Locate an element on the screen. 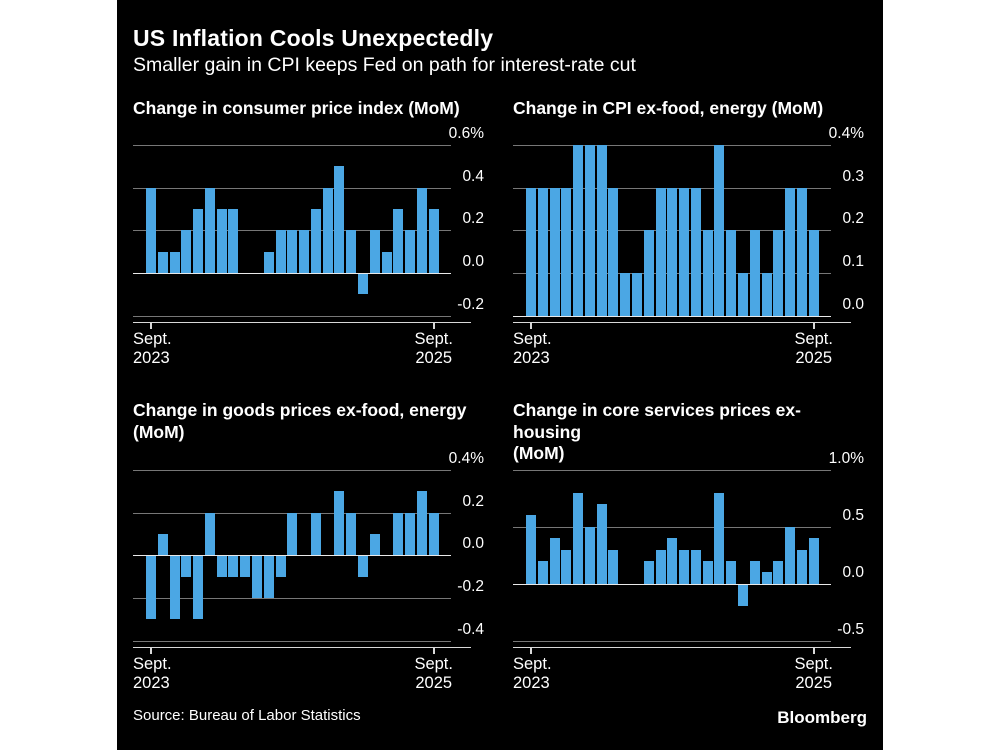  main-title: US Inflation Cools Unexpectedly is located at coordinates (313, 38).